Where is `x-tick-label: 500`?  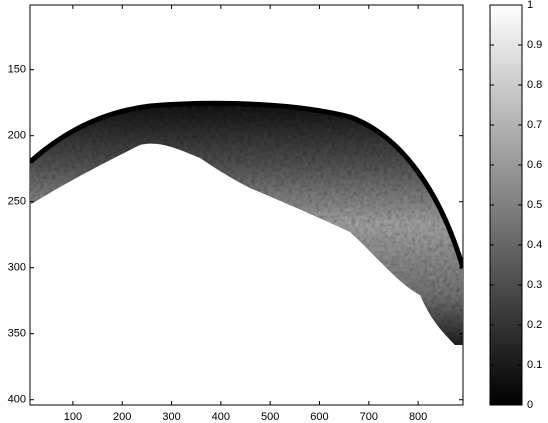 x-tick-label: 500 is located at coordinates (270, 417).